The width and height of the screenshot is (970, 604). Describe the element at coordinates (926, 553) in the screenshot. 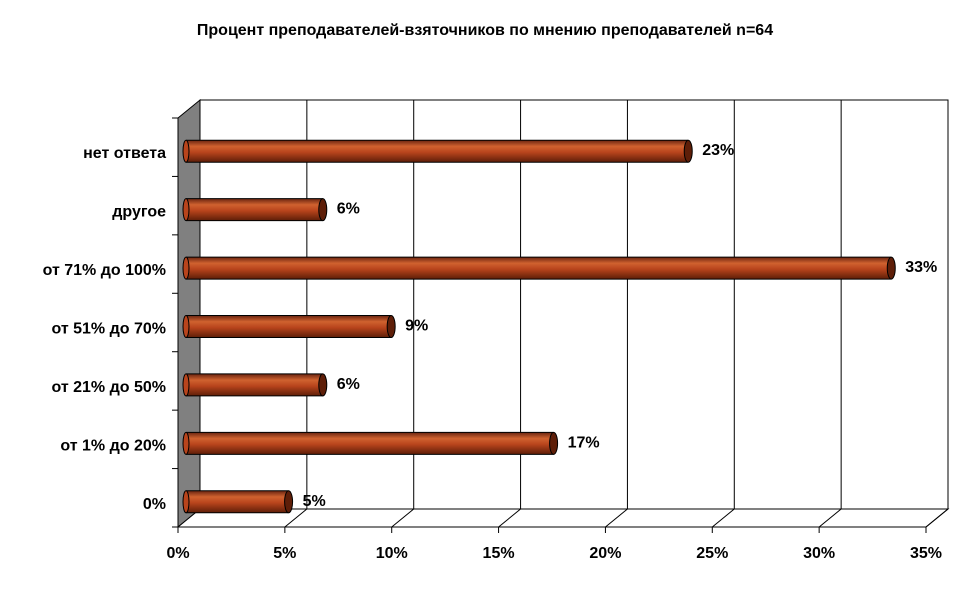

I see `x-tick-label: 35%` at that location.